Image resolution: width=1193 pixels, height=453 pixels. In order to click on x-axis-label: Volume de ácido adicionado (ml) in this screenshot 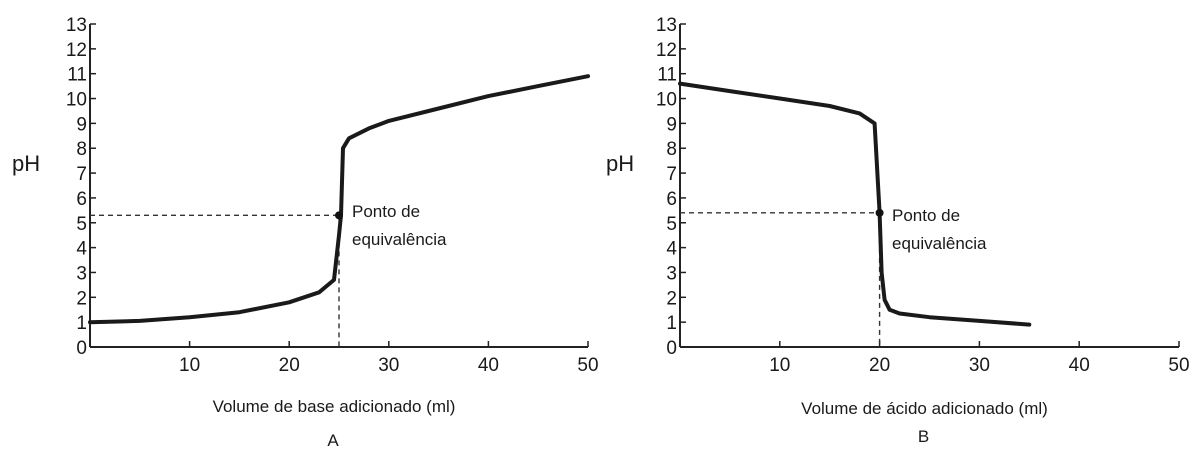, I will do `click(924, 408)`.